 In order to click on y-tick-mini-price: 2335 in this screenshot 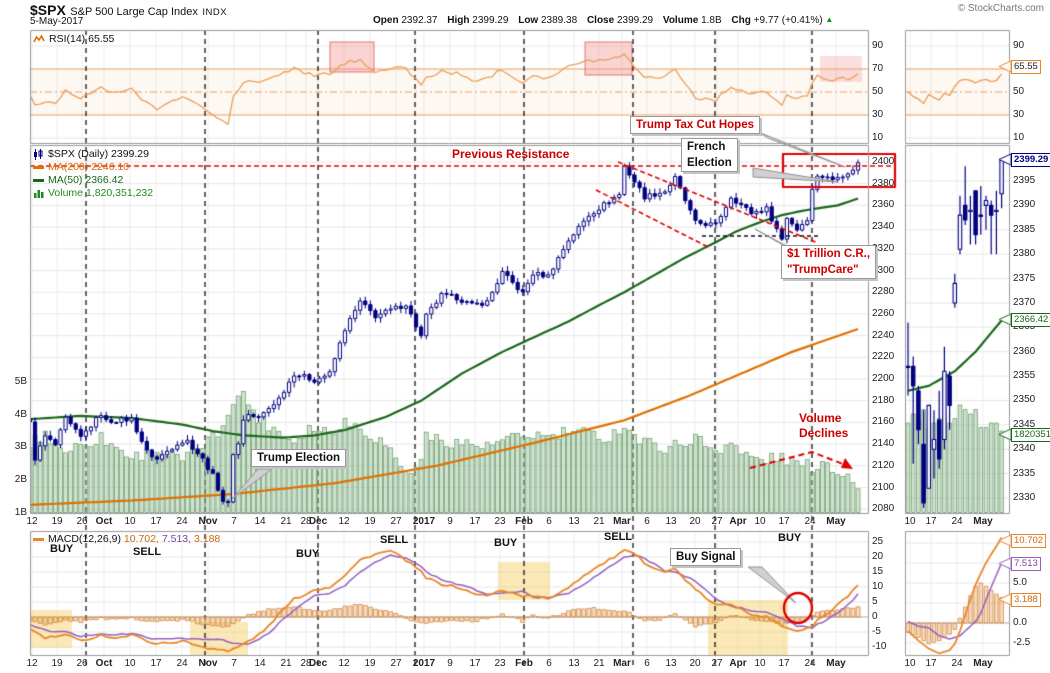, I will do `click(1024, 473)`.